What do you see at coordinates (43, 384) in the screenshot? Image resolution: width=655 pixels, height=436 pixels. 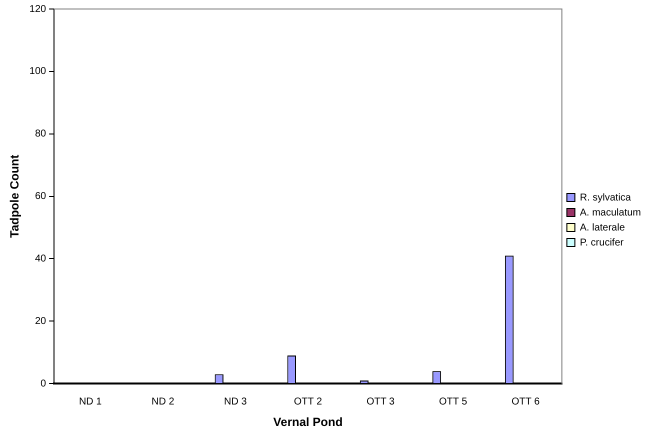 I see `y-tick-label: 0` at bounding box center [43, 384].